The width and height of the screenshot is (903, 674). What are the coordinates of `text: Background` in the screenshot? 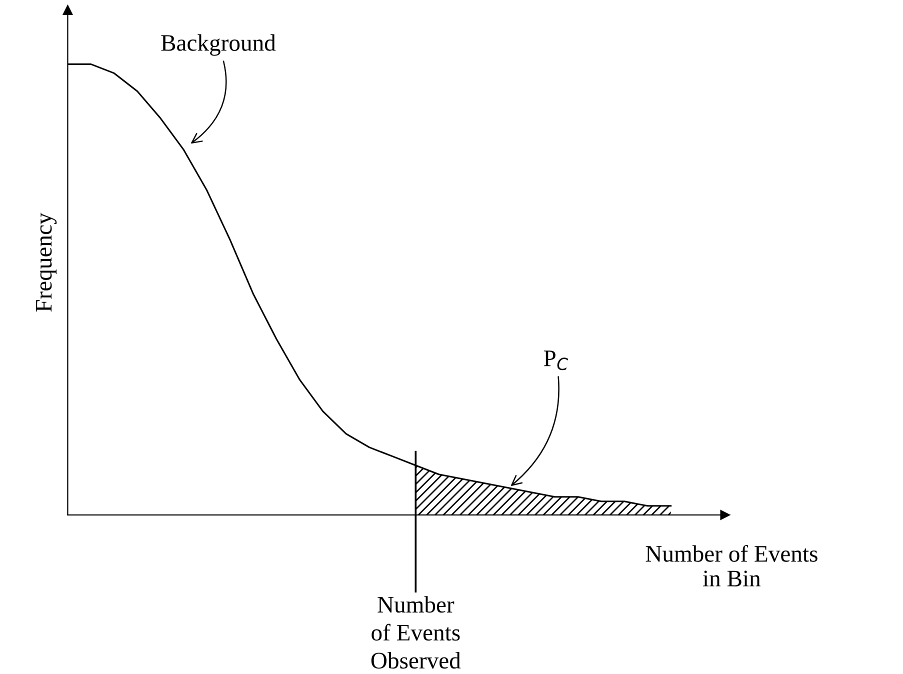 It's located at (218, 45).